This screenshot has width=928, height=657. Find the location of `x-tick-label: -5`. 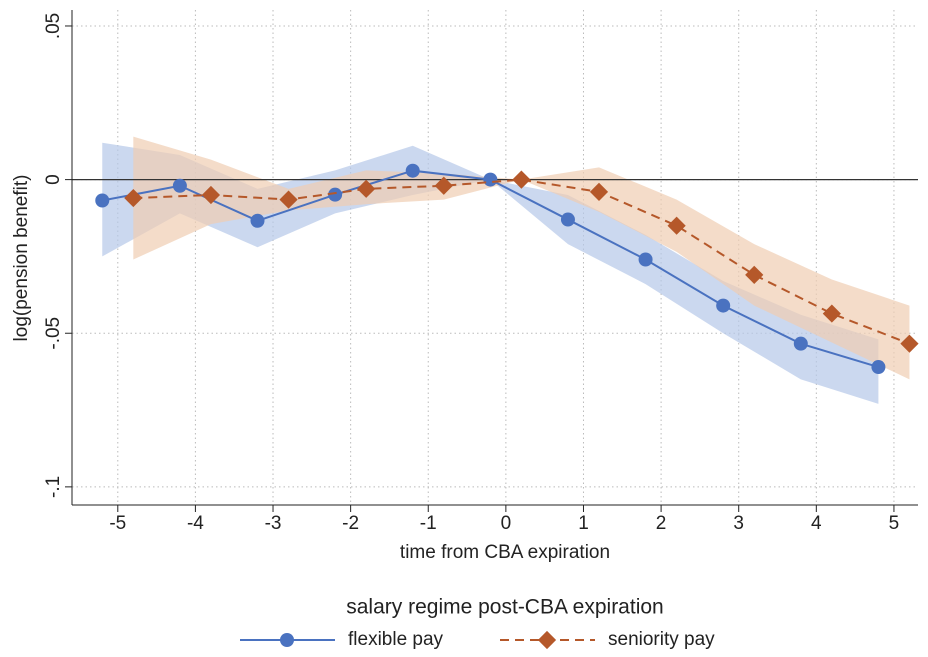

x-tick-label: -5 is located at coordinates (117, 523).